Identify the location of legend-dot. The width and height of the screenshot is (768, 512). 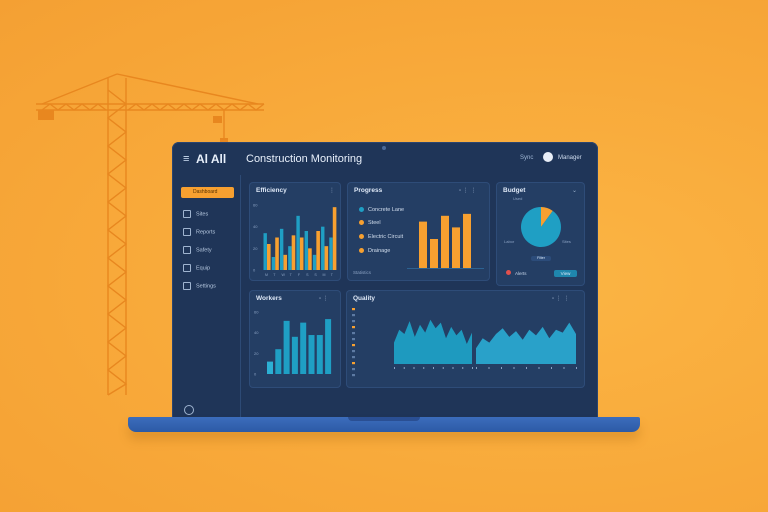
(361, 237).